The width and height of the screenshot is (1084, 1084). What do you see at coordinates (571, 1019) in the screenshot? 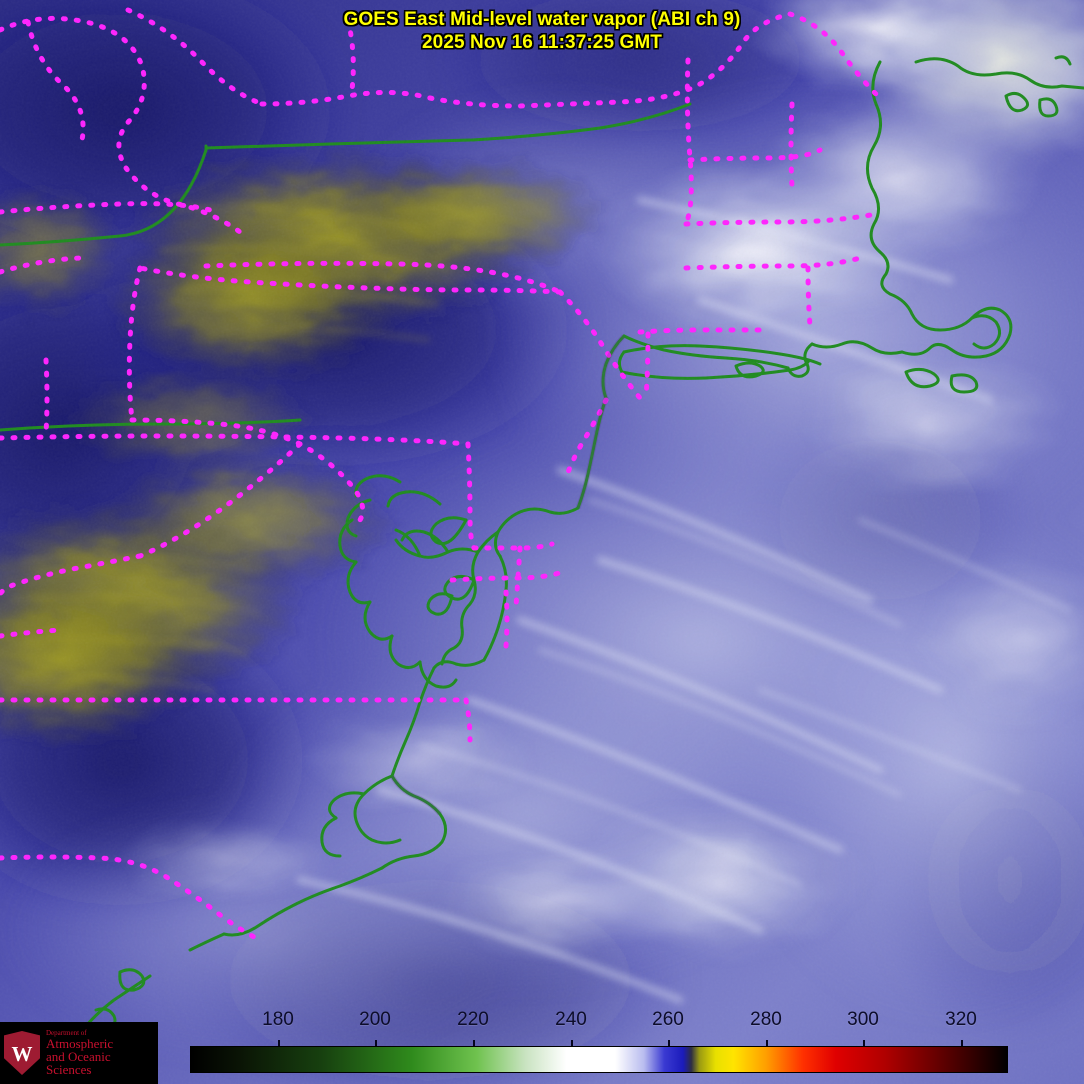
I see `colorbar-tick-label: 240` at bounding box center [571, 1019].